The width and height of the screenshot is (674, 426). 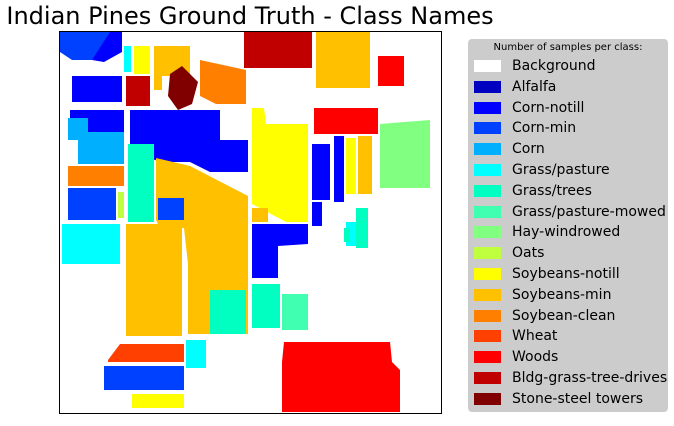 What do you see at coordinates (405, 154) in the screenshot?
I see `map-region-hay-windrowed` at bounding box center [405, 154].